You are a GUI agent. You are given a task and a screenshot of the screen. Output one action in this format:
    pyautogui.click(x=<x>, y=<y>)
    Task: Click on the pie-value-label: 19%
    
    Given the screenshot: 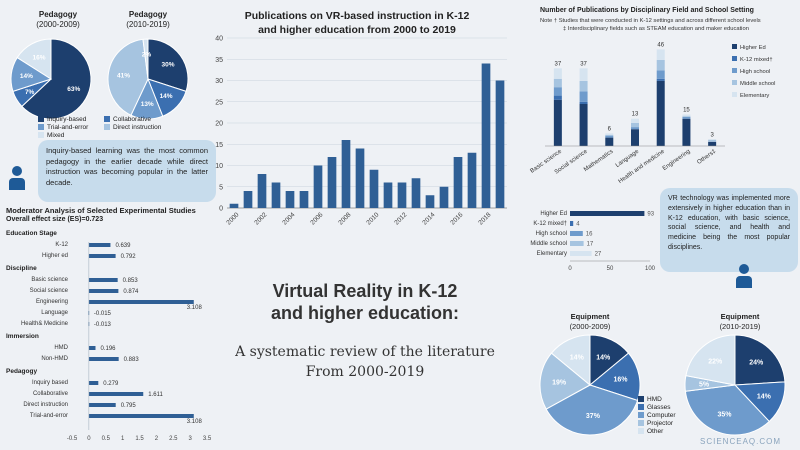 What is the action you would take?
    pyautogui.click(x=559, y=382)
    